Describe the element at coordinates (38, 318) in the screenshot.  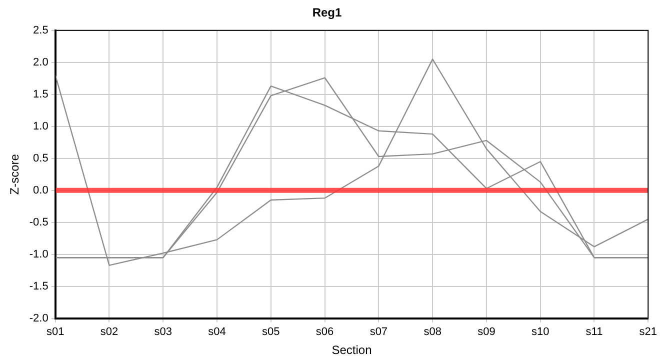
I see `y-tick-label: -2.0` at that location.